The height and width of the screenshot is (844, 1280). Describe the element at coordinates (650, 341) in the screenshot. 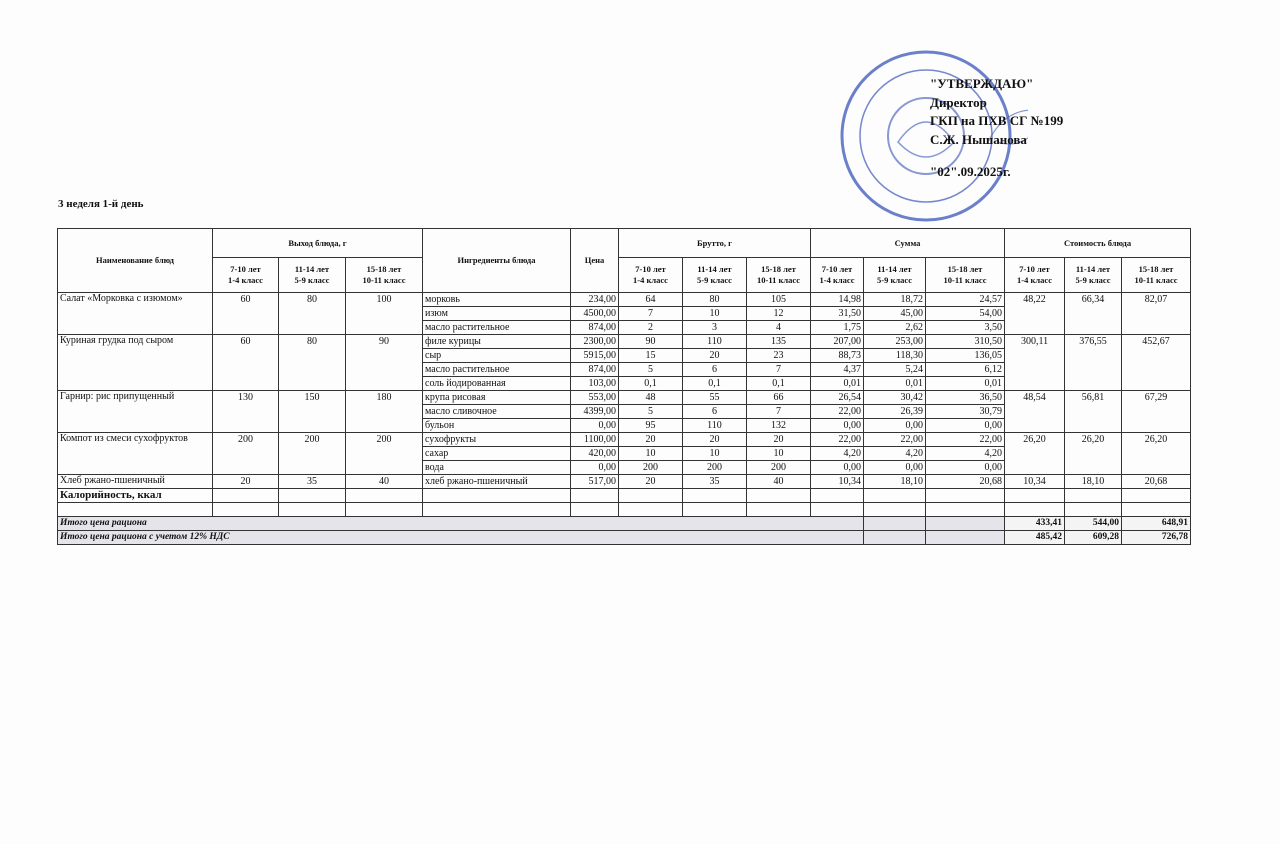

I see `brutto: 90` at that location.